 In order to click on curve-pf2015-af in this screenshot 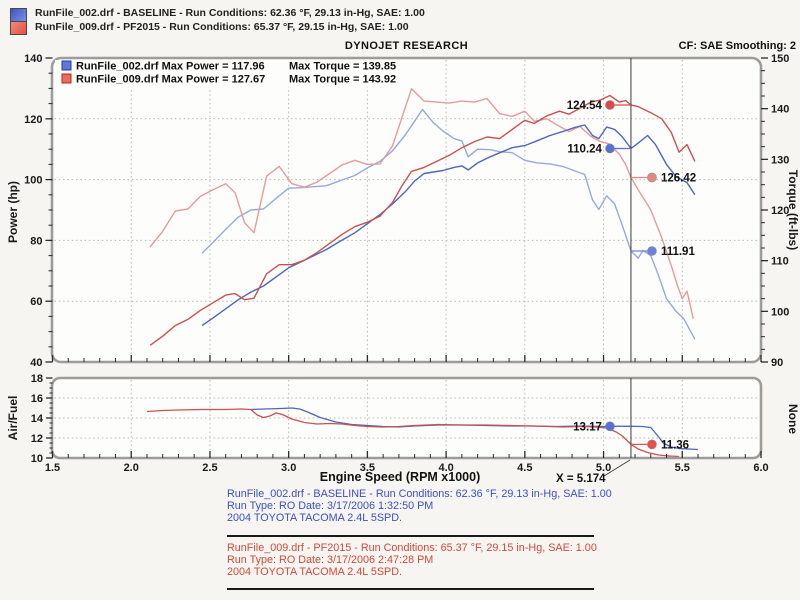, I will do `click(413, 433)`.